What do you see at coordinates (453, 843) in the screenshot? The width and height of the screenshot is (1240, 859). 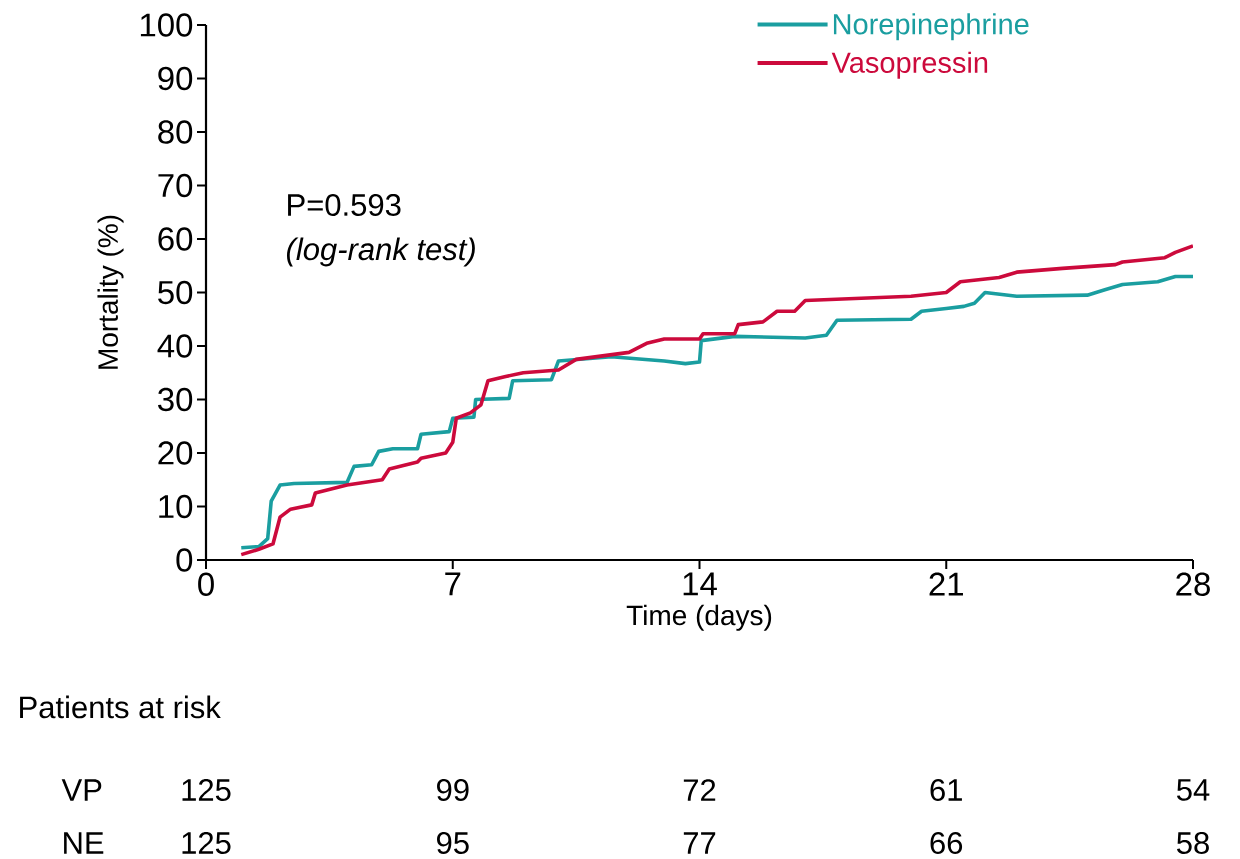 I see `text: 95` at bounding box center [453, 843].